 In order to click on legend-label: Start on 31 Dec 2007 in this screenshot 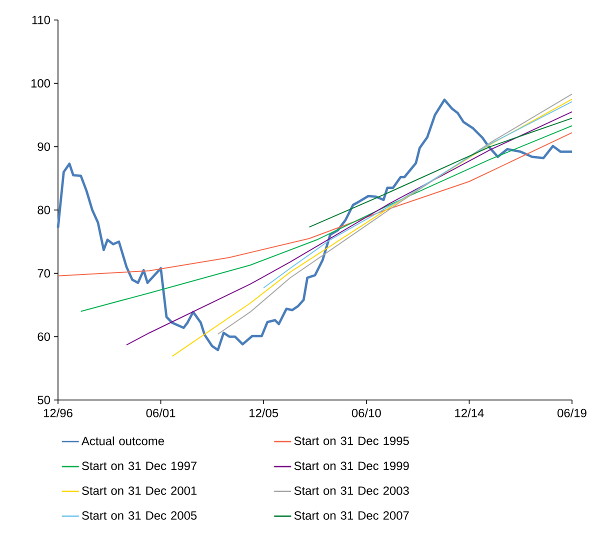, I will do `click(351, 515)`.